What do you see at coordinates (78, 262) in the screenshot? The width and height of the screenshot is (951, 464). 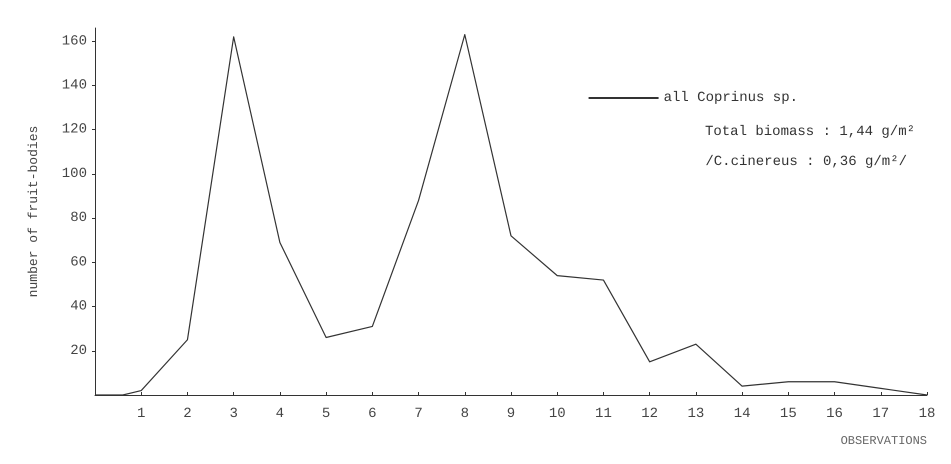 I see `y-tick-label: 60` at bounding box center [78, 262].